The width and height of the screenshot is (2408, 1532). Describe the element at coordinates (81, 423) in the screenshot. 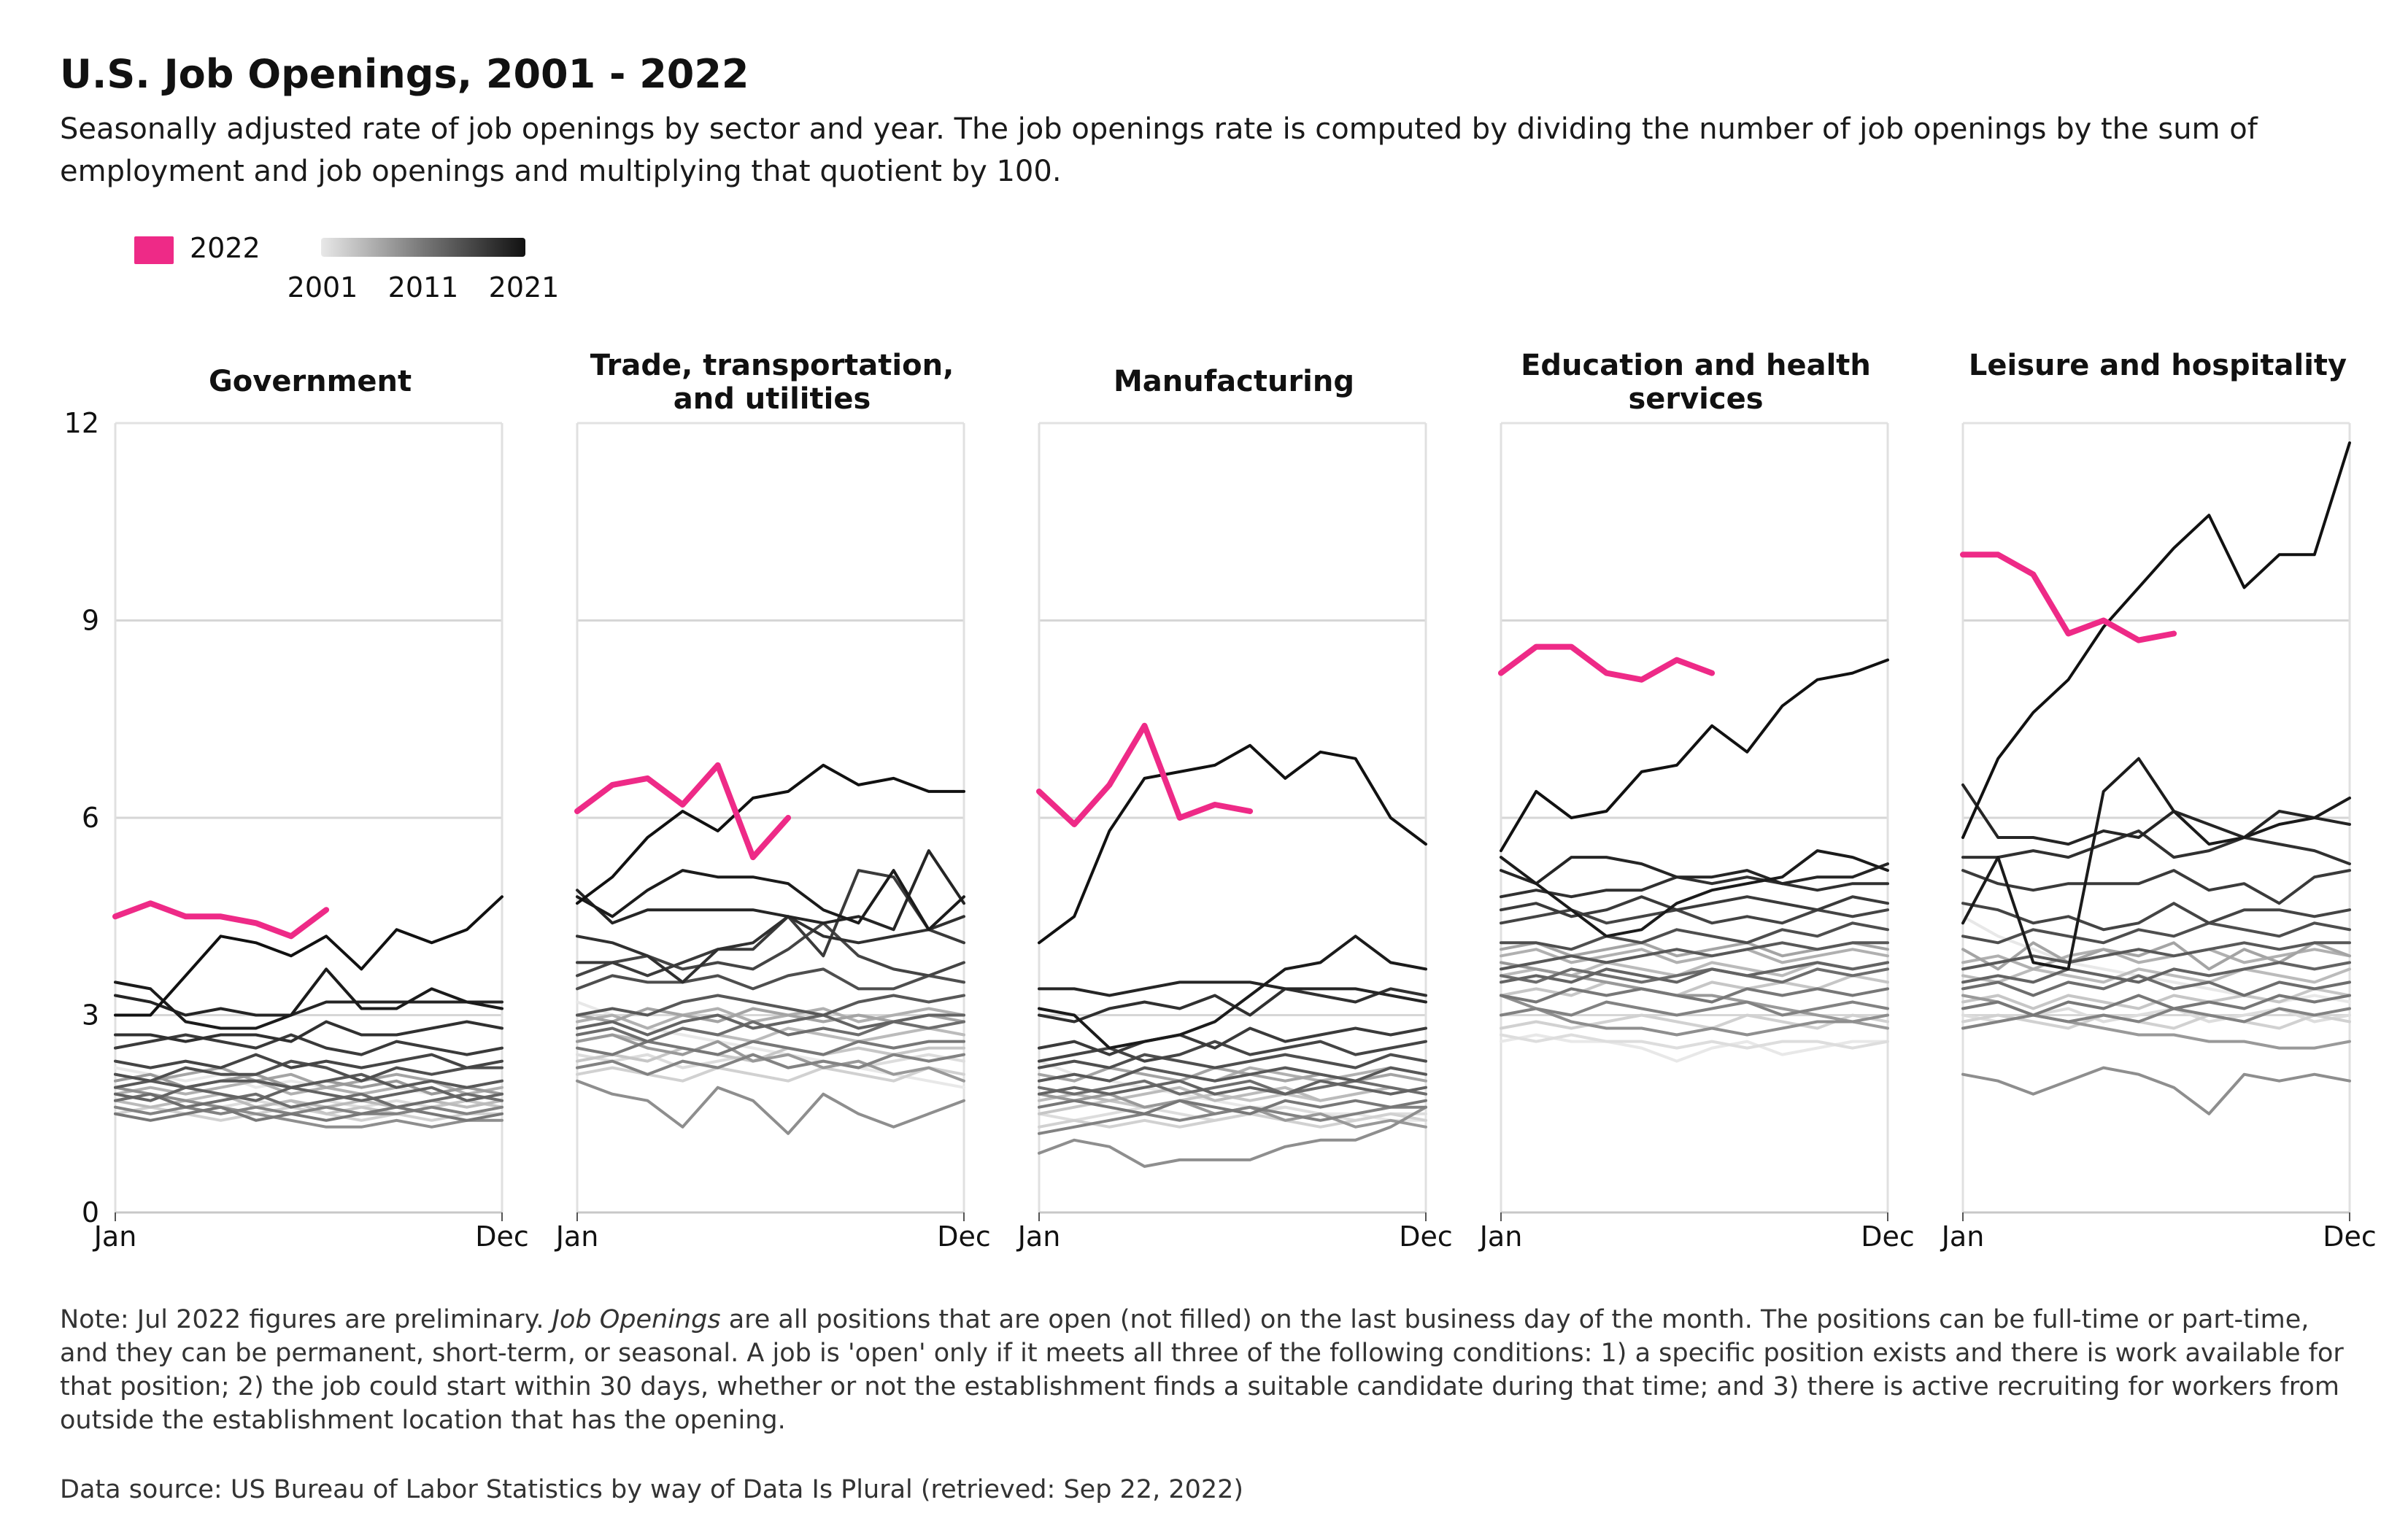

I see `y-tick-label: 12` at that location.